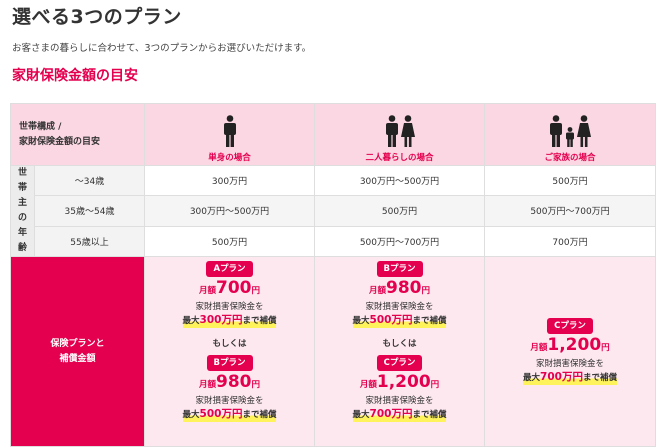 The height and width of the screenshot is (448, 661). I want to click on single-person-icon, so click(229, 130).